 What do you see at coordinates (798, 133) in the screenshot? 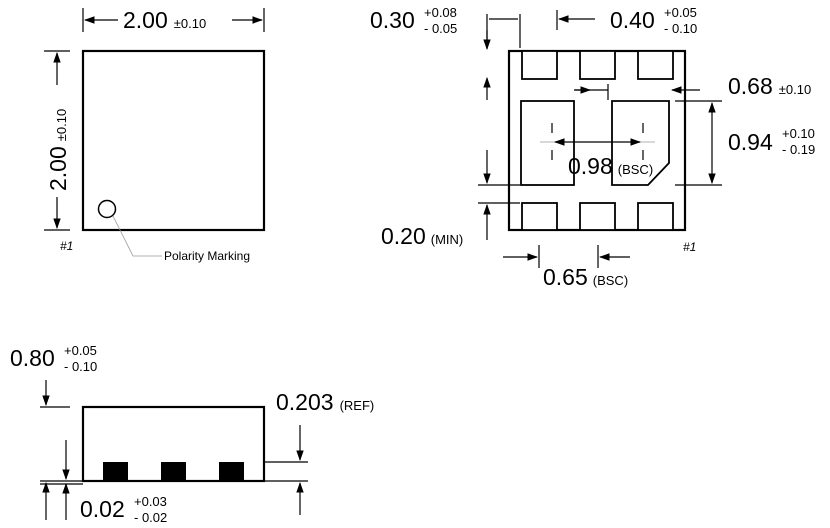
I see `ep-height-tol-plus: +0.10` at bounding box center [798, 133].